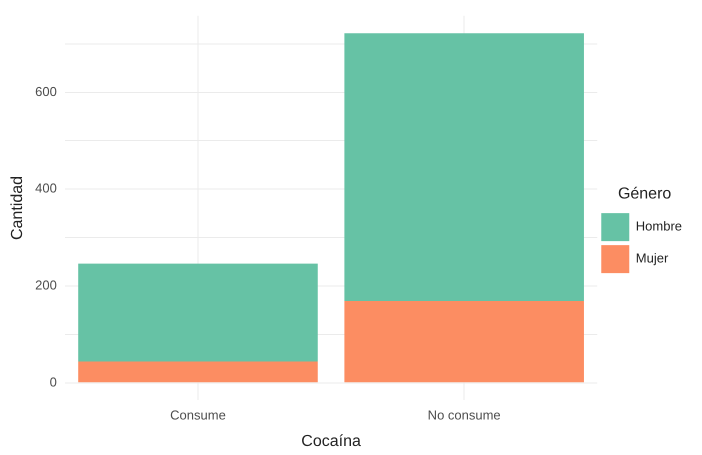  I want to click on legend-title: Género, so click(645, 193).